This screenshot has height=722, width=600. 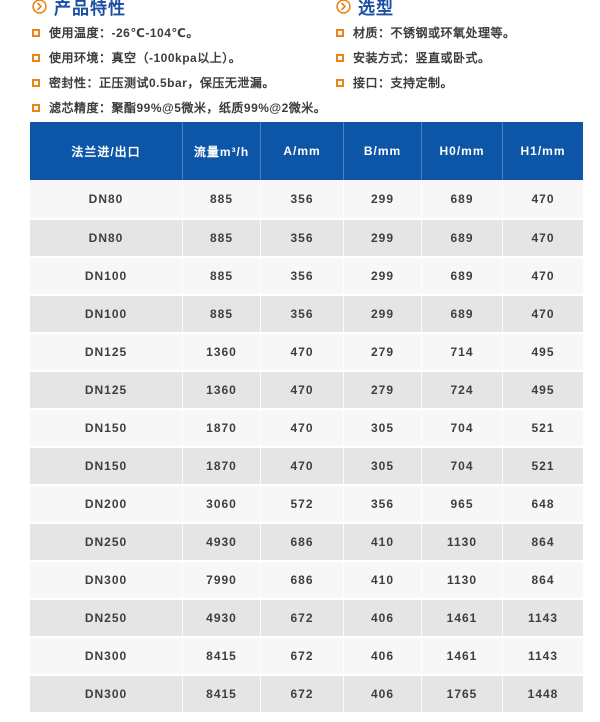 I want to click on table-row: DN300 8415 672 406 1765 1448, so click(x=306, y=693).